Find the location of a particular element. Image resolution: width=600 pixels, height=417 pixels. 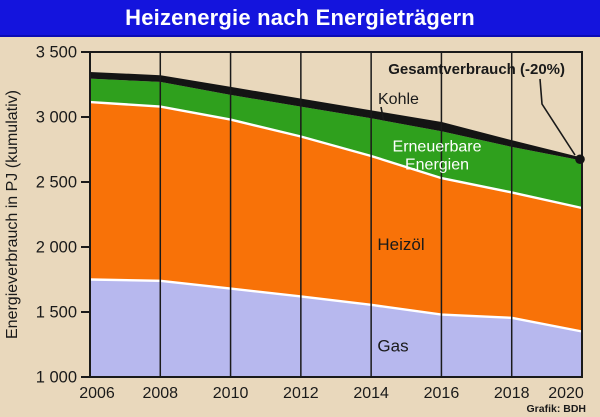

x-tick-label: 2006 is located at coordinates (97, 393).